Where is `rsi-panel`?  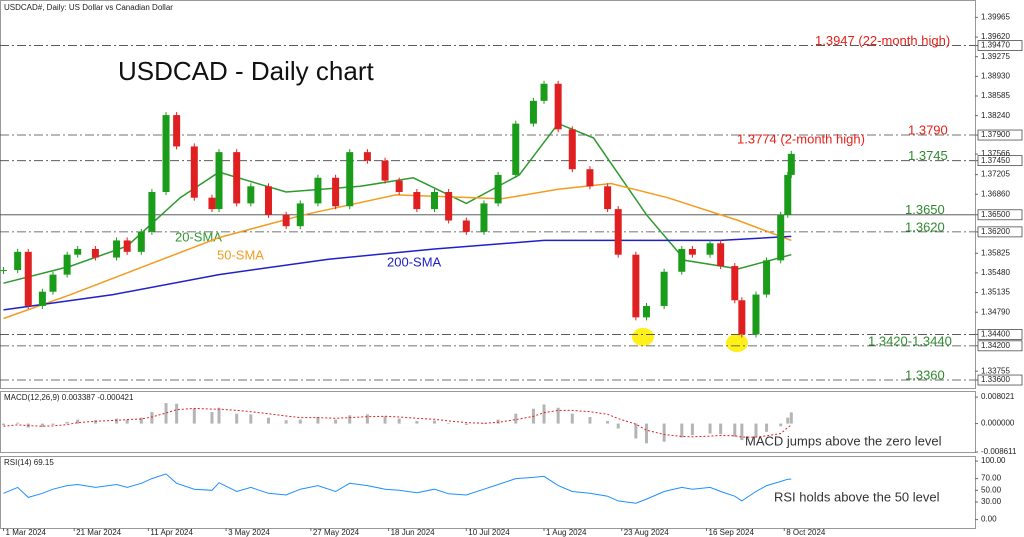
rsi-panel is located at coordinates (488, 492).